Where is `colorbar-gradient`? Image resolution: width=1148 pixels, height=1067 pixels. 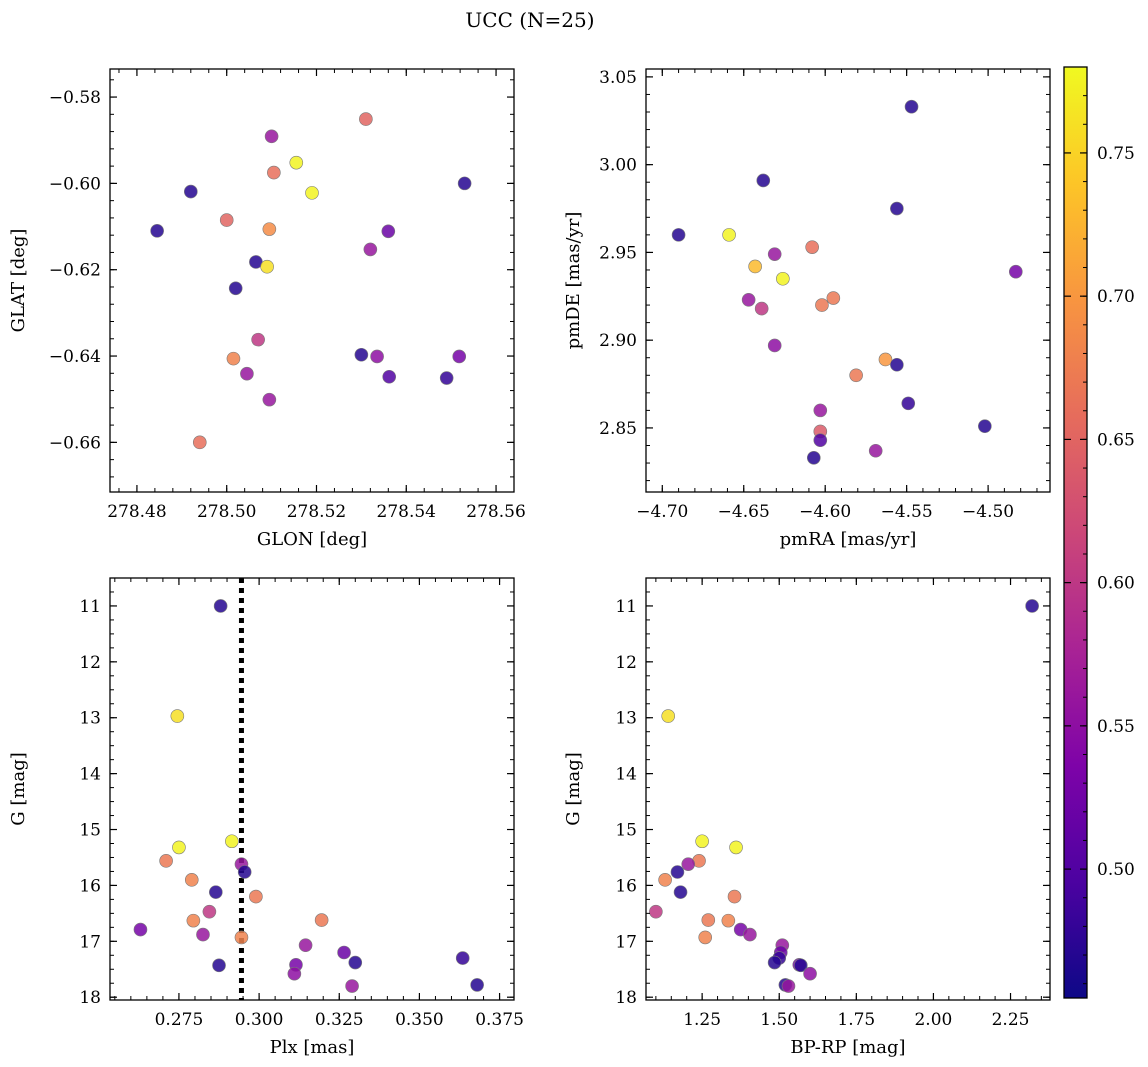
colorbar-gradient is located at coordinates (1075, 532).